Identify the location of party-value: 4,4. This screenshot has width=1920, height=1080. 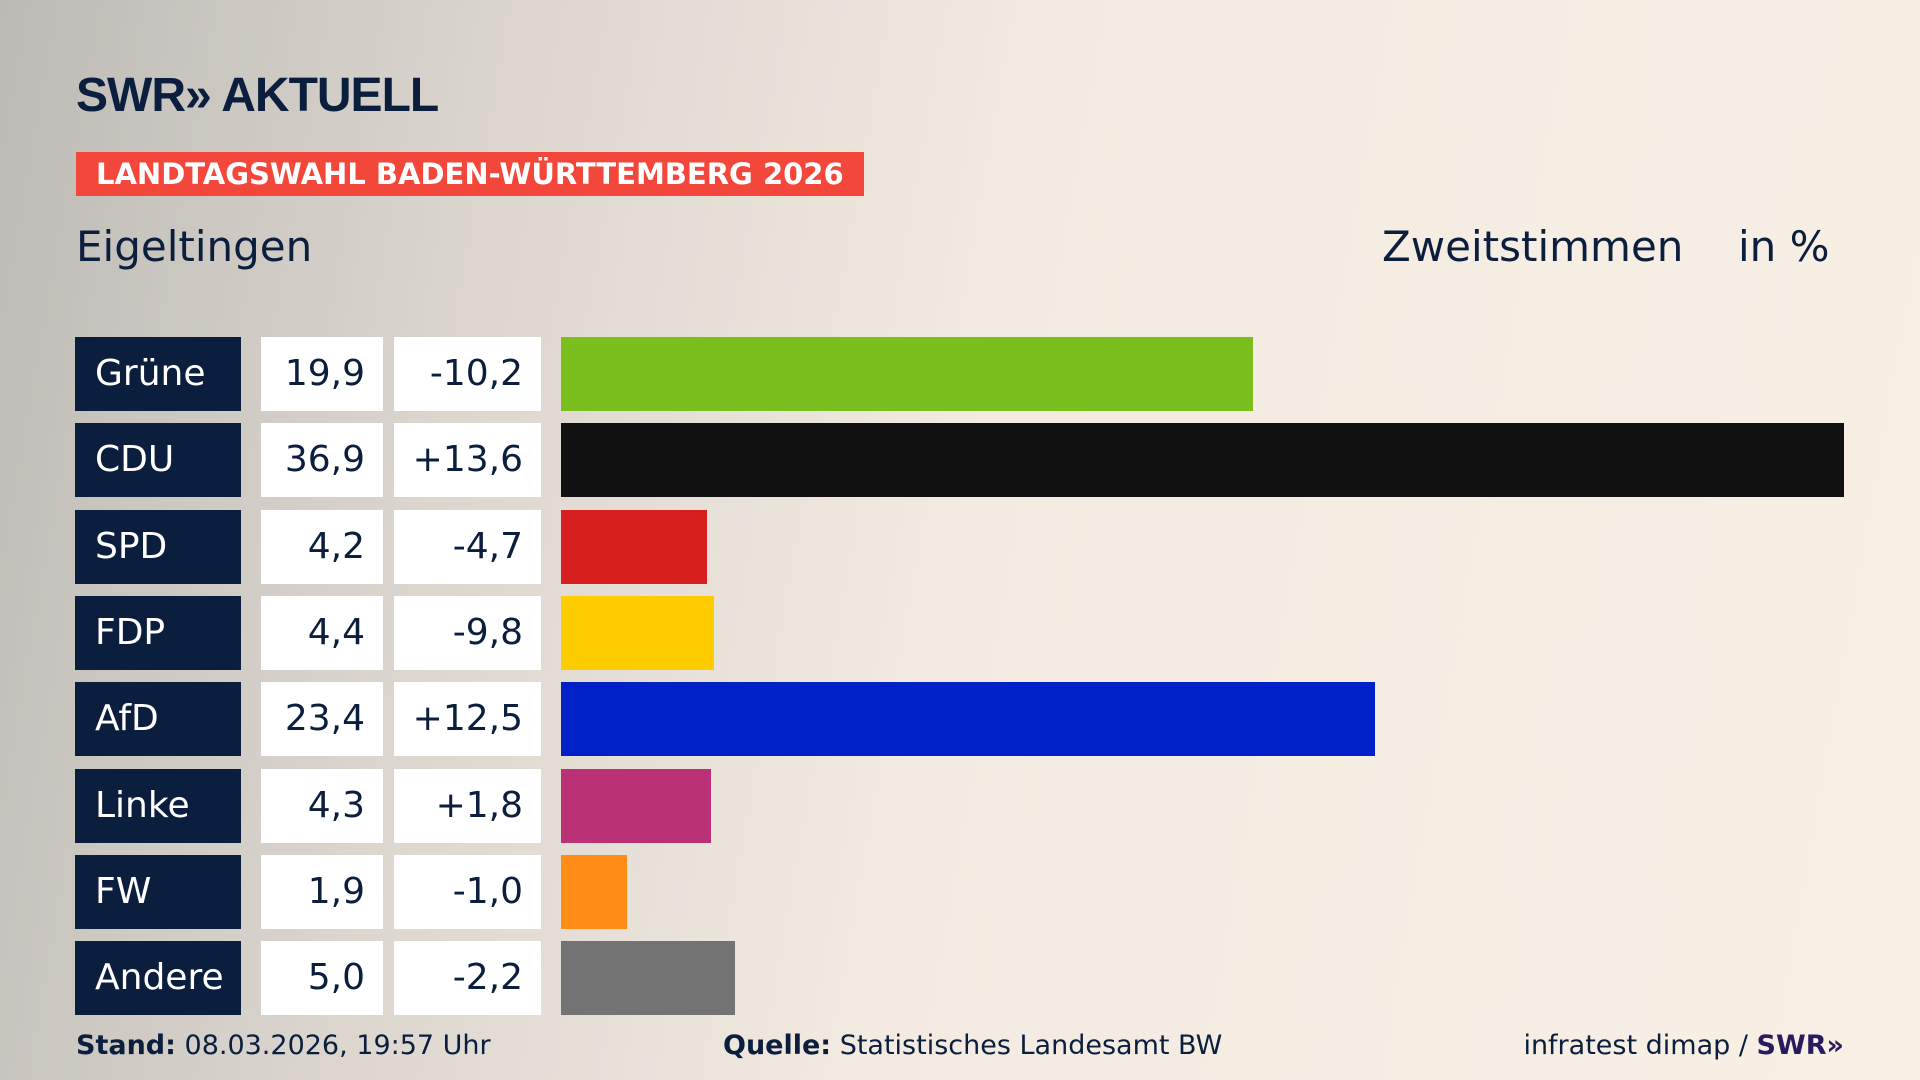
(322, 632).